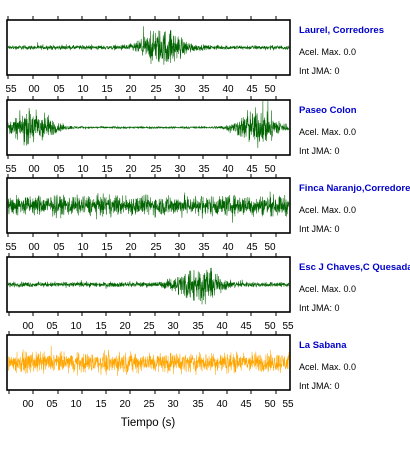 This screenshot has width=410, height=460. Describe the element at coordinates (148, 423) in the screenshot. I see `x-axis-title: Tiempo (s)` at that location.